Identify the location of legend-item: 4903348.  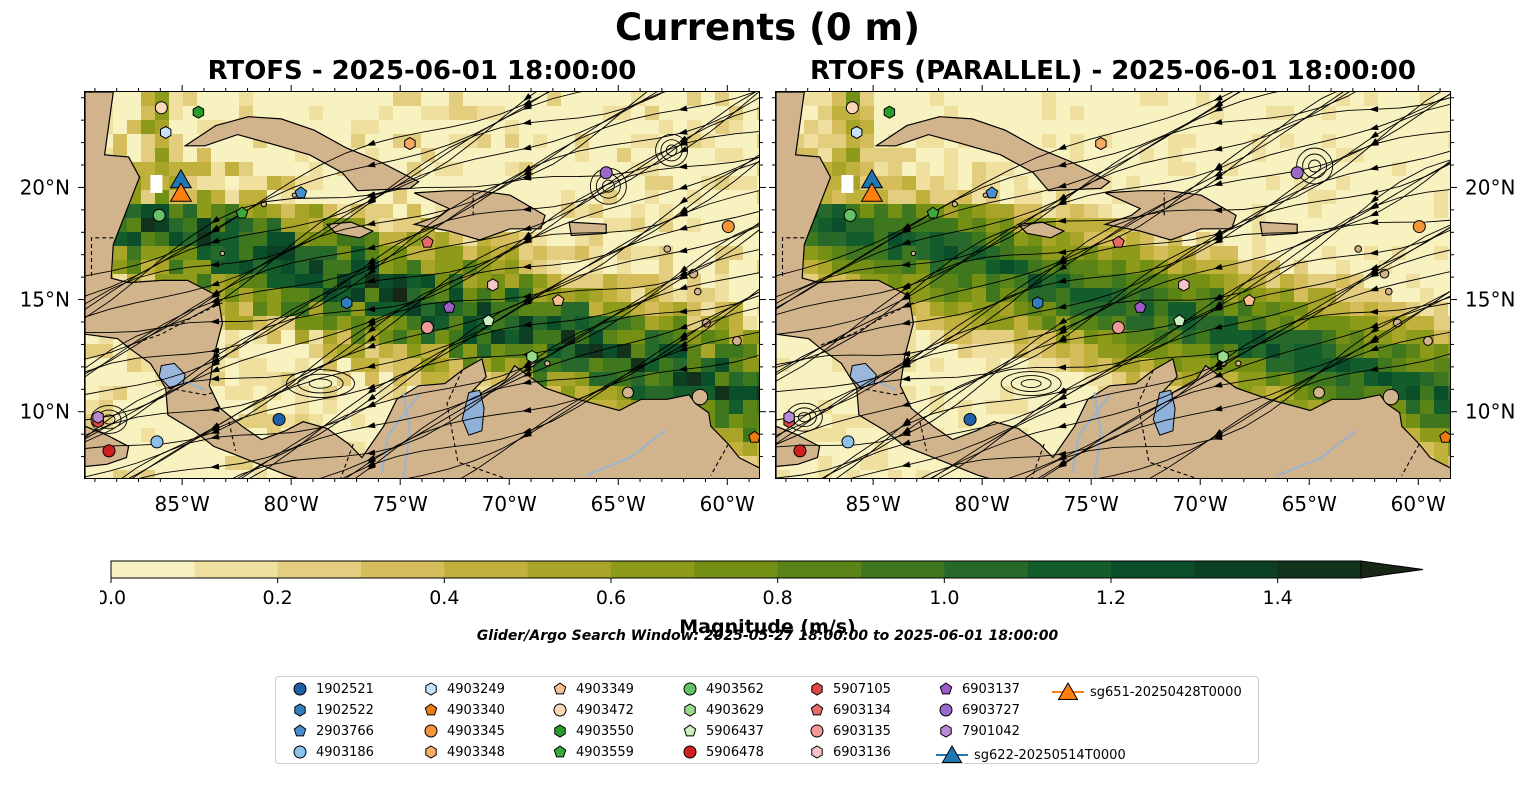
(463, 752).